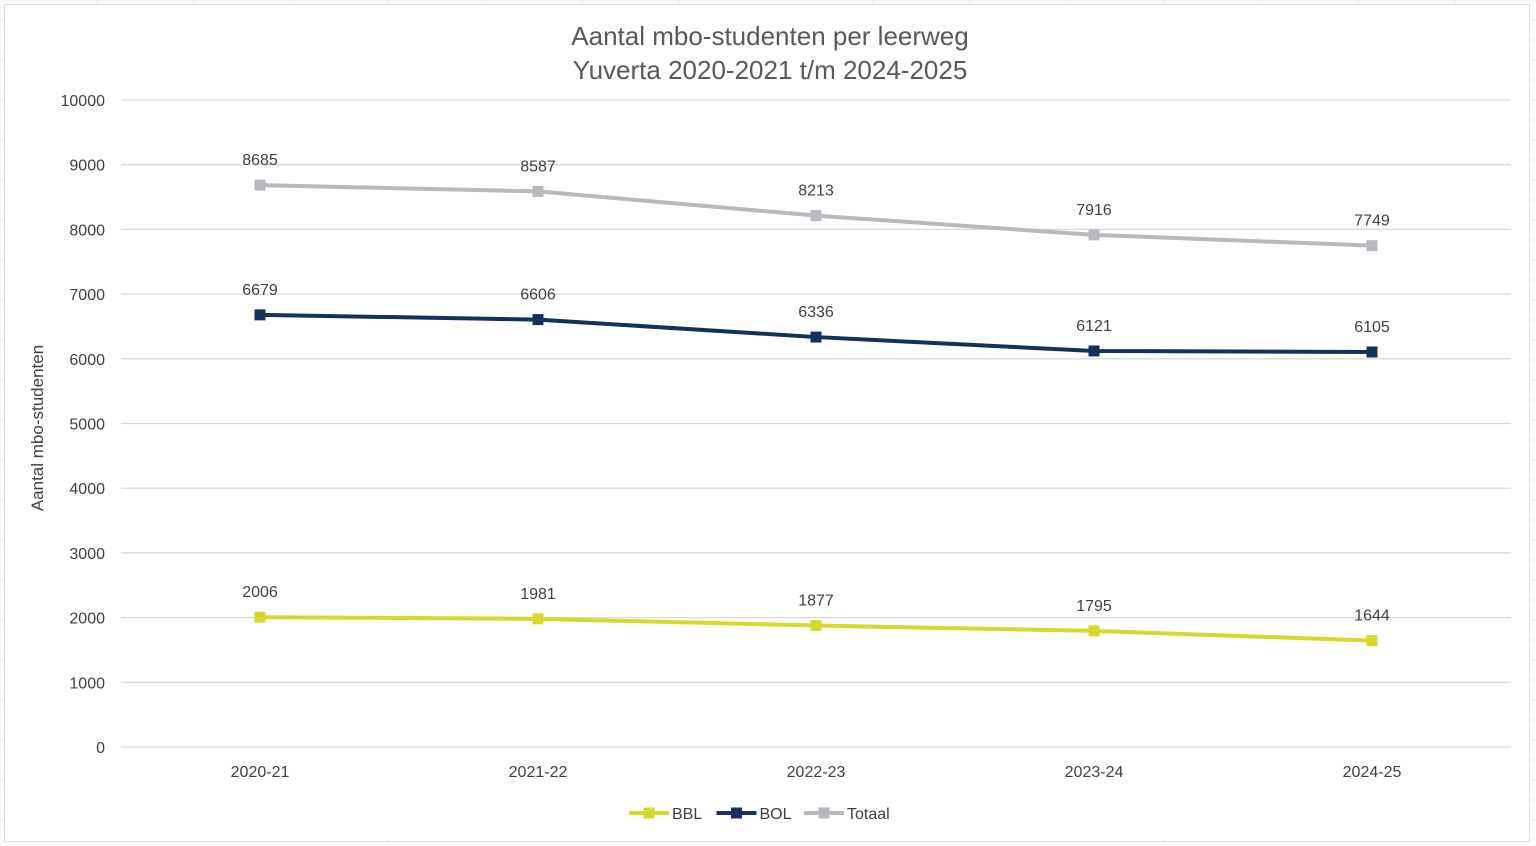  Describe the element at coordinates (816, 601) in the screenshot. I see `data-label: 1877` at that location.